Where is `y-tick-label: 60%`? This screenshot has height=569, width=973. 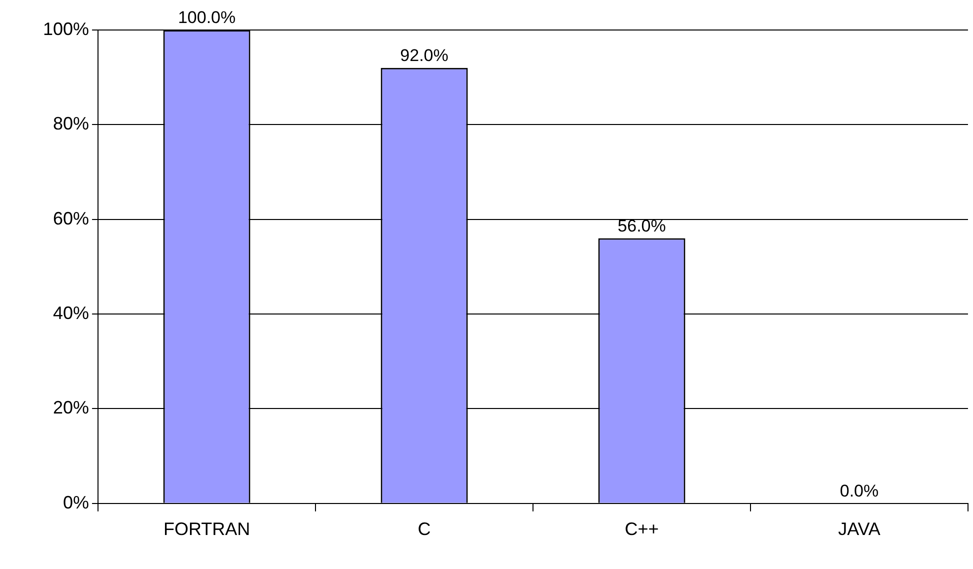
y-tick-label: 60% is located at coordinates (71, 218).